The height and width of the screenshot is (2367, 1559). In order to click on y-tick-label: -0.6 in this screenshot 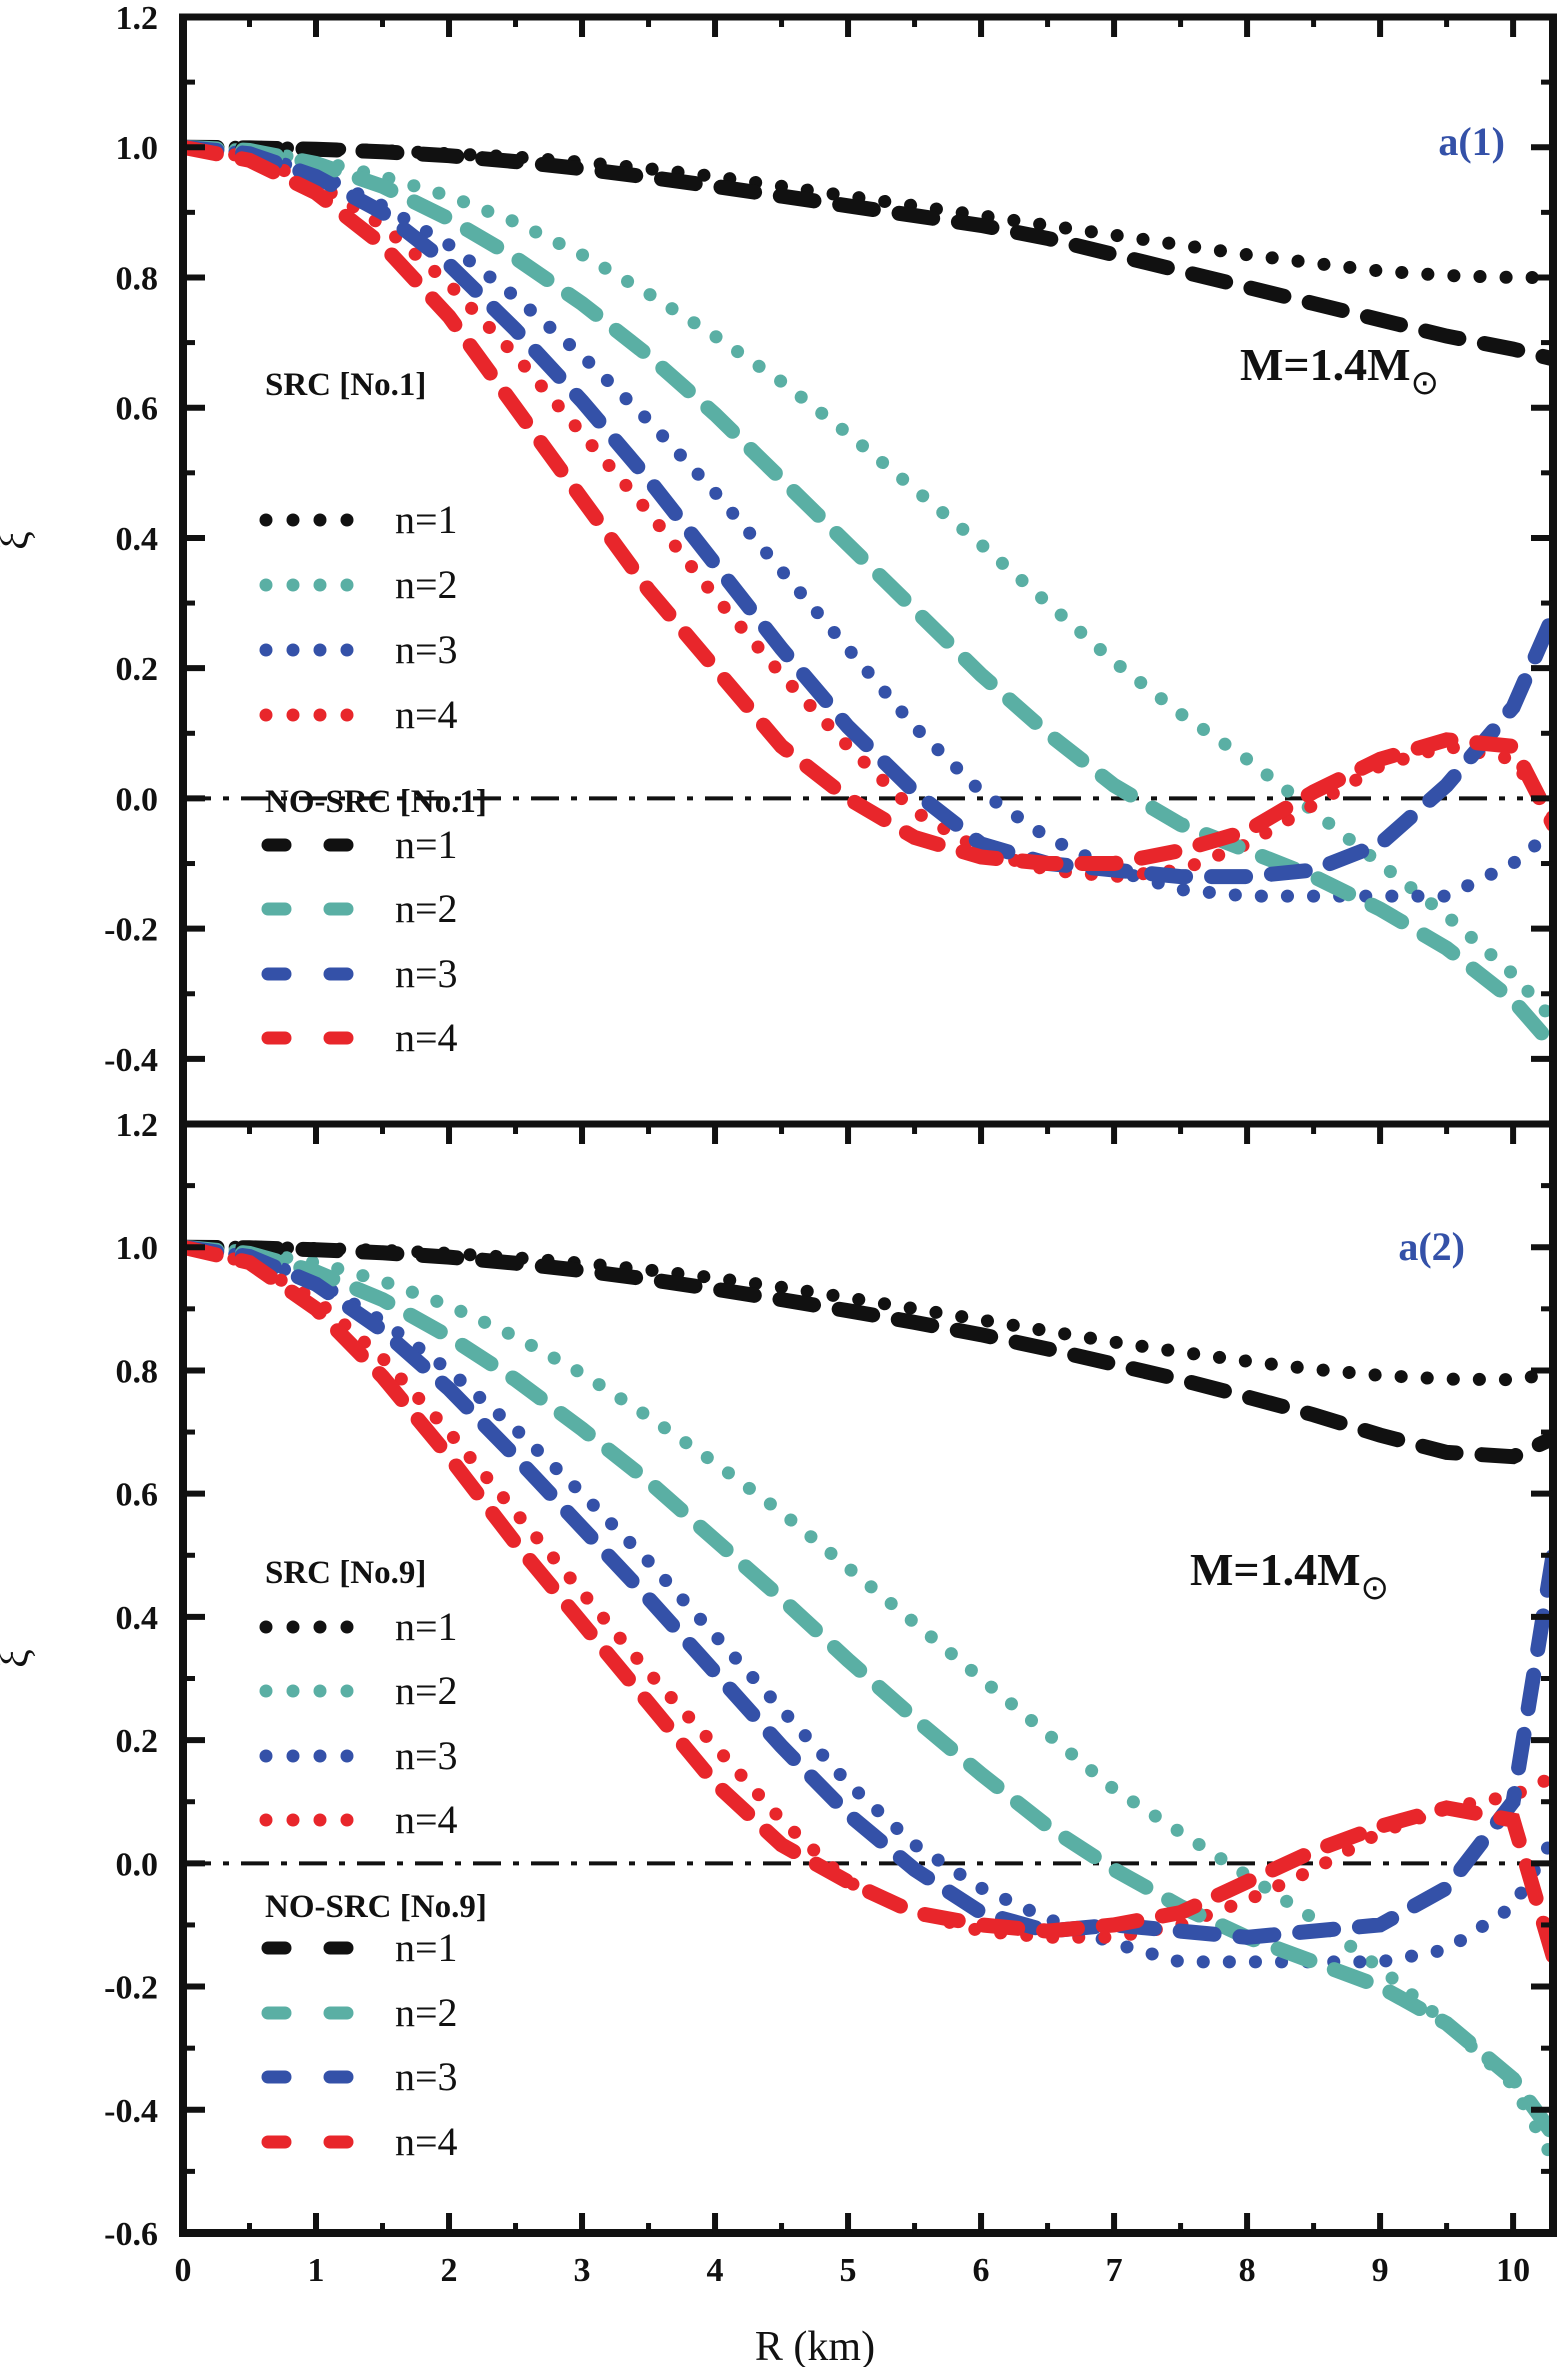, I will do `click(131, 2234)`.